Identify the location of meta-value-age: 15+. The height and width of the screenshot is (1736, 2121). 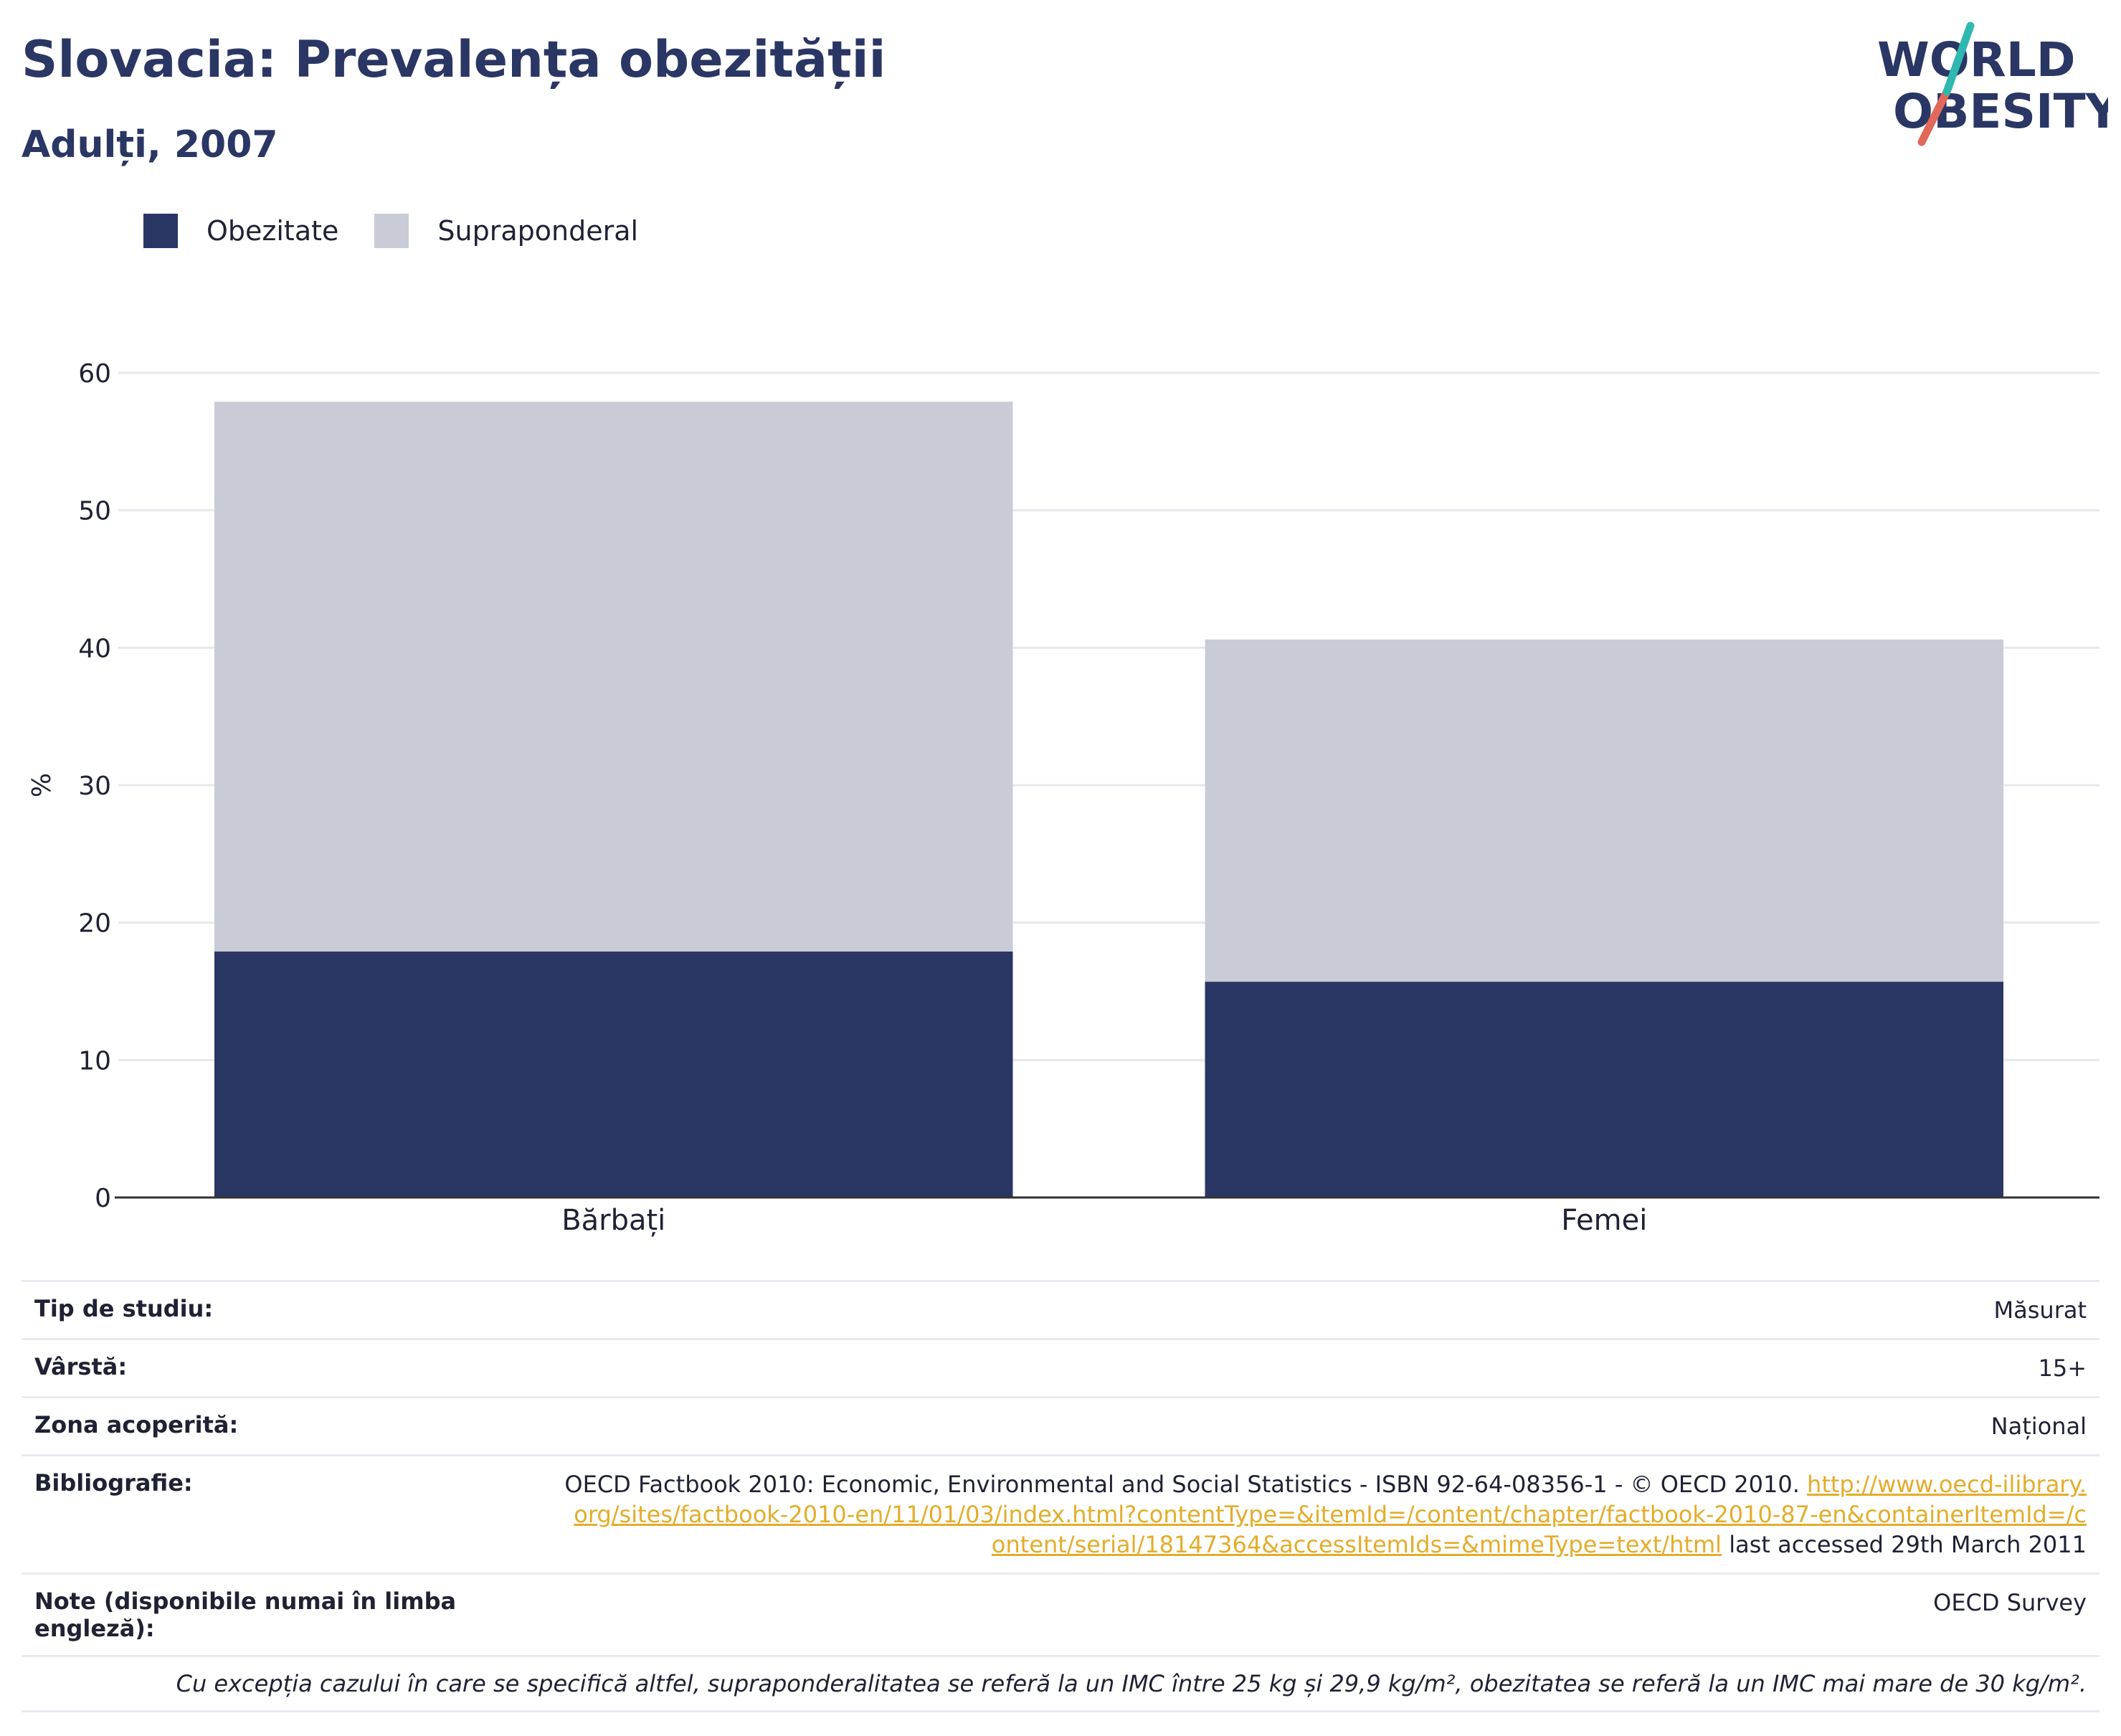
(1324, 1368).